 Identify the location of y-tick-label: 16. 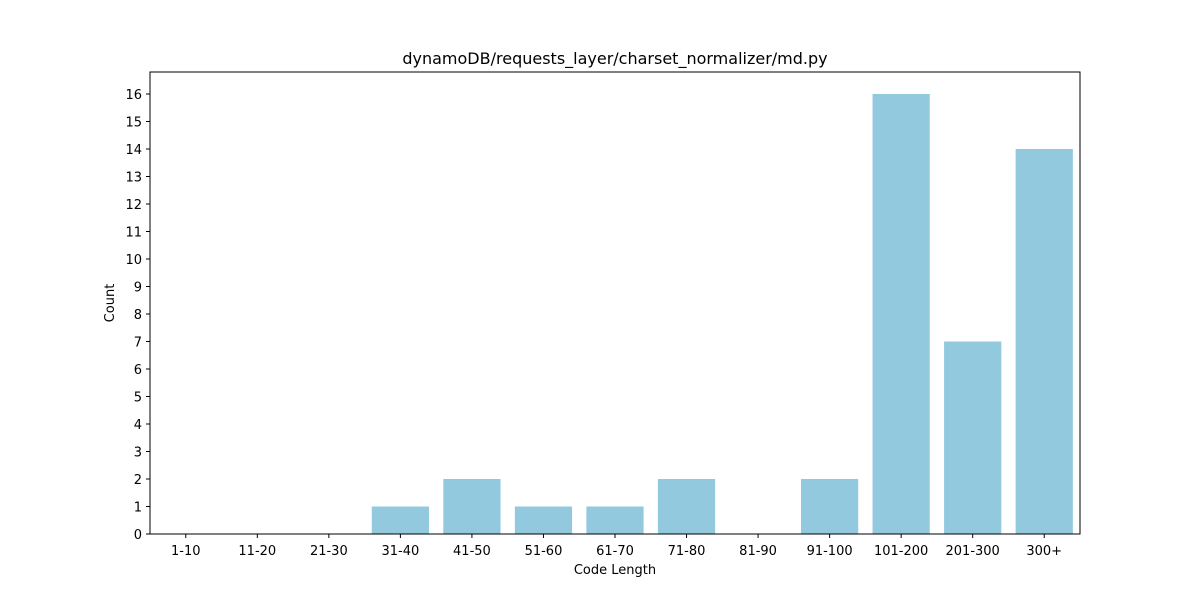
(133, 95).